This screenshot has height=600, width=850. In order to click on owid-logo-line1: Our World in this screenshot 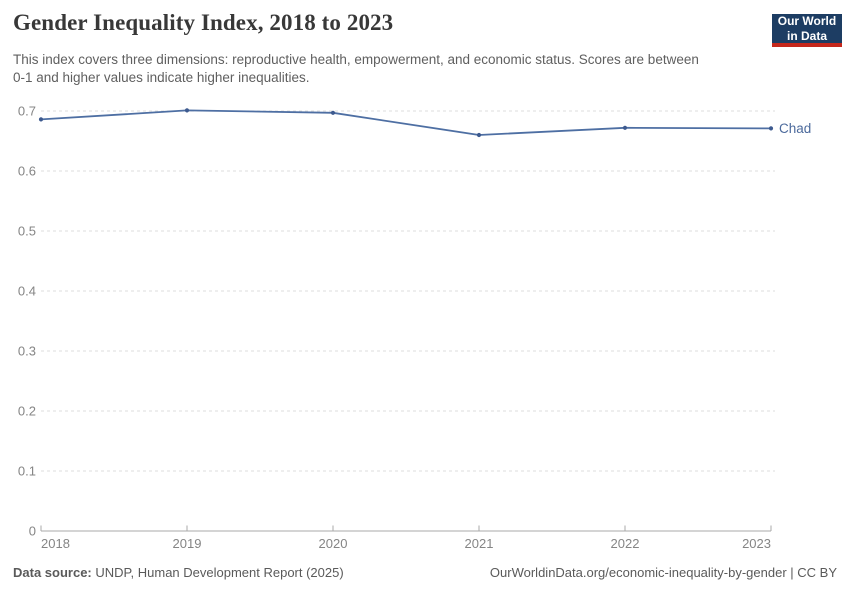, I will do `click(807, 20)`.